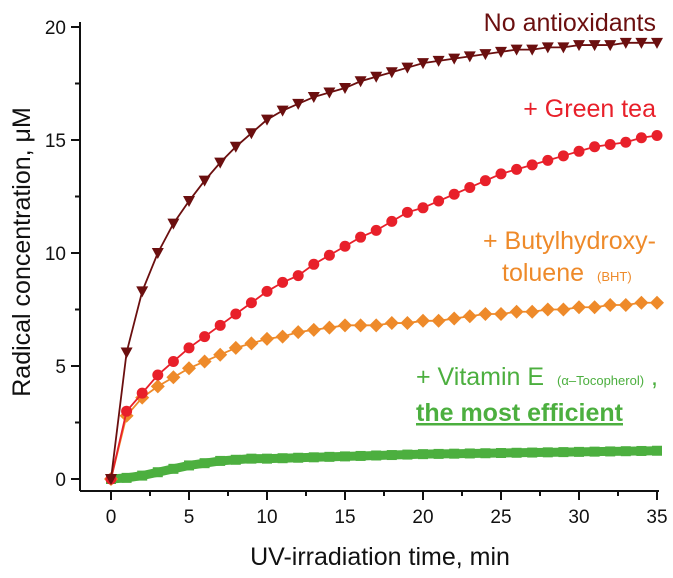 The width and height of the screenshot is (673, 578). Describe the element at coordinates (480, 377) in the screenshot. I see `vitamin-e-name: + Vitamin E` at that location.